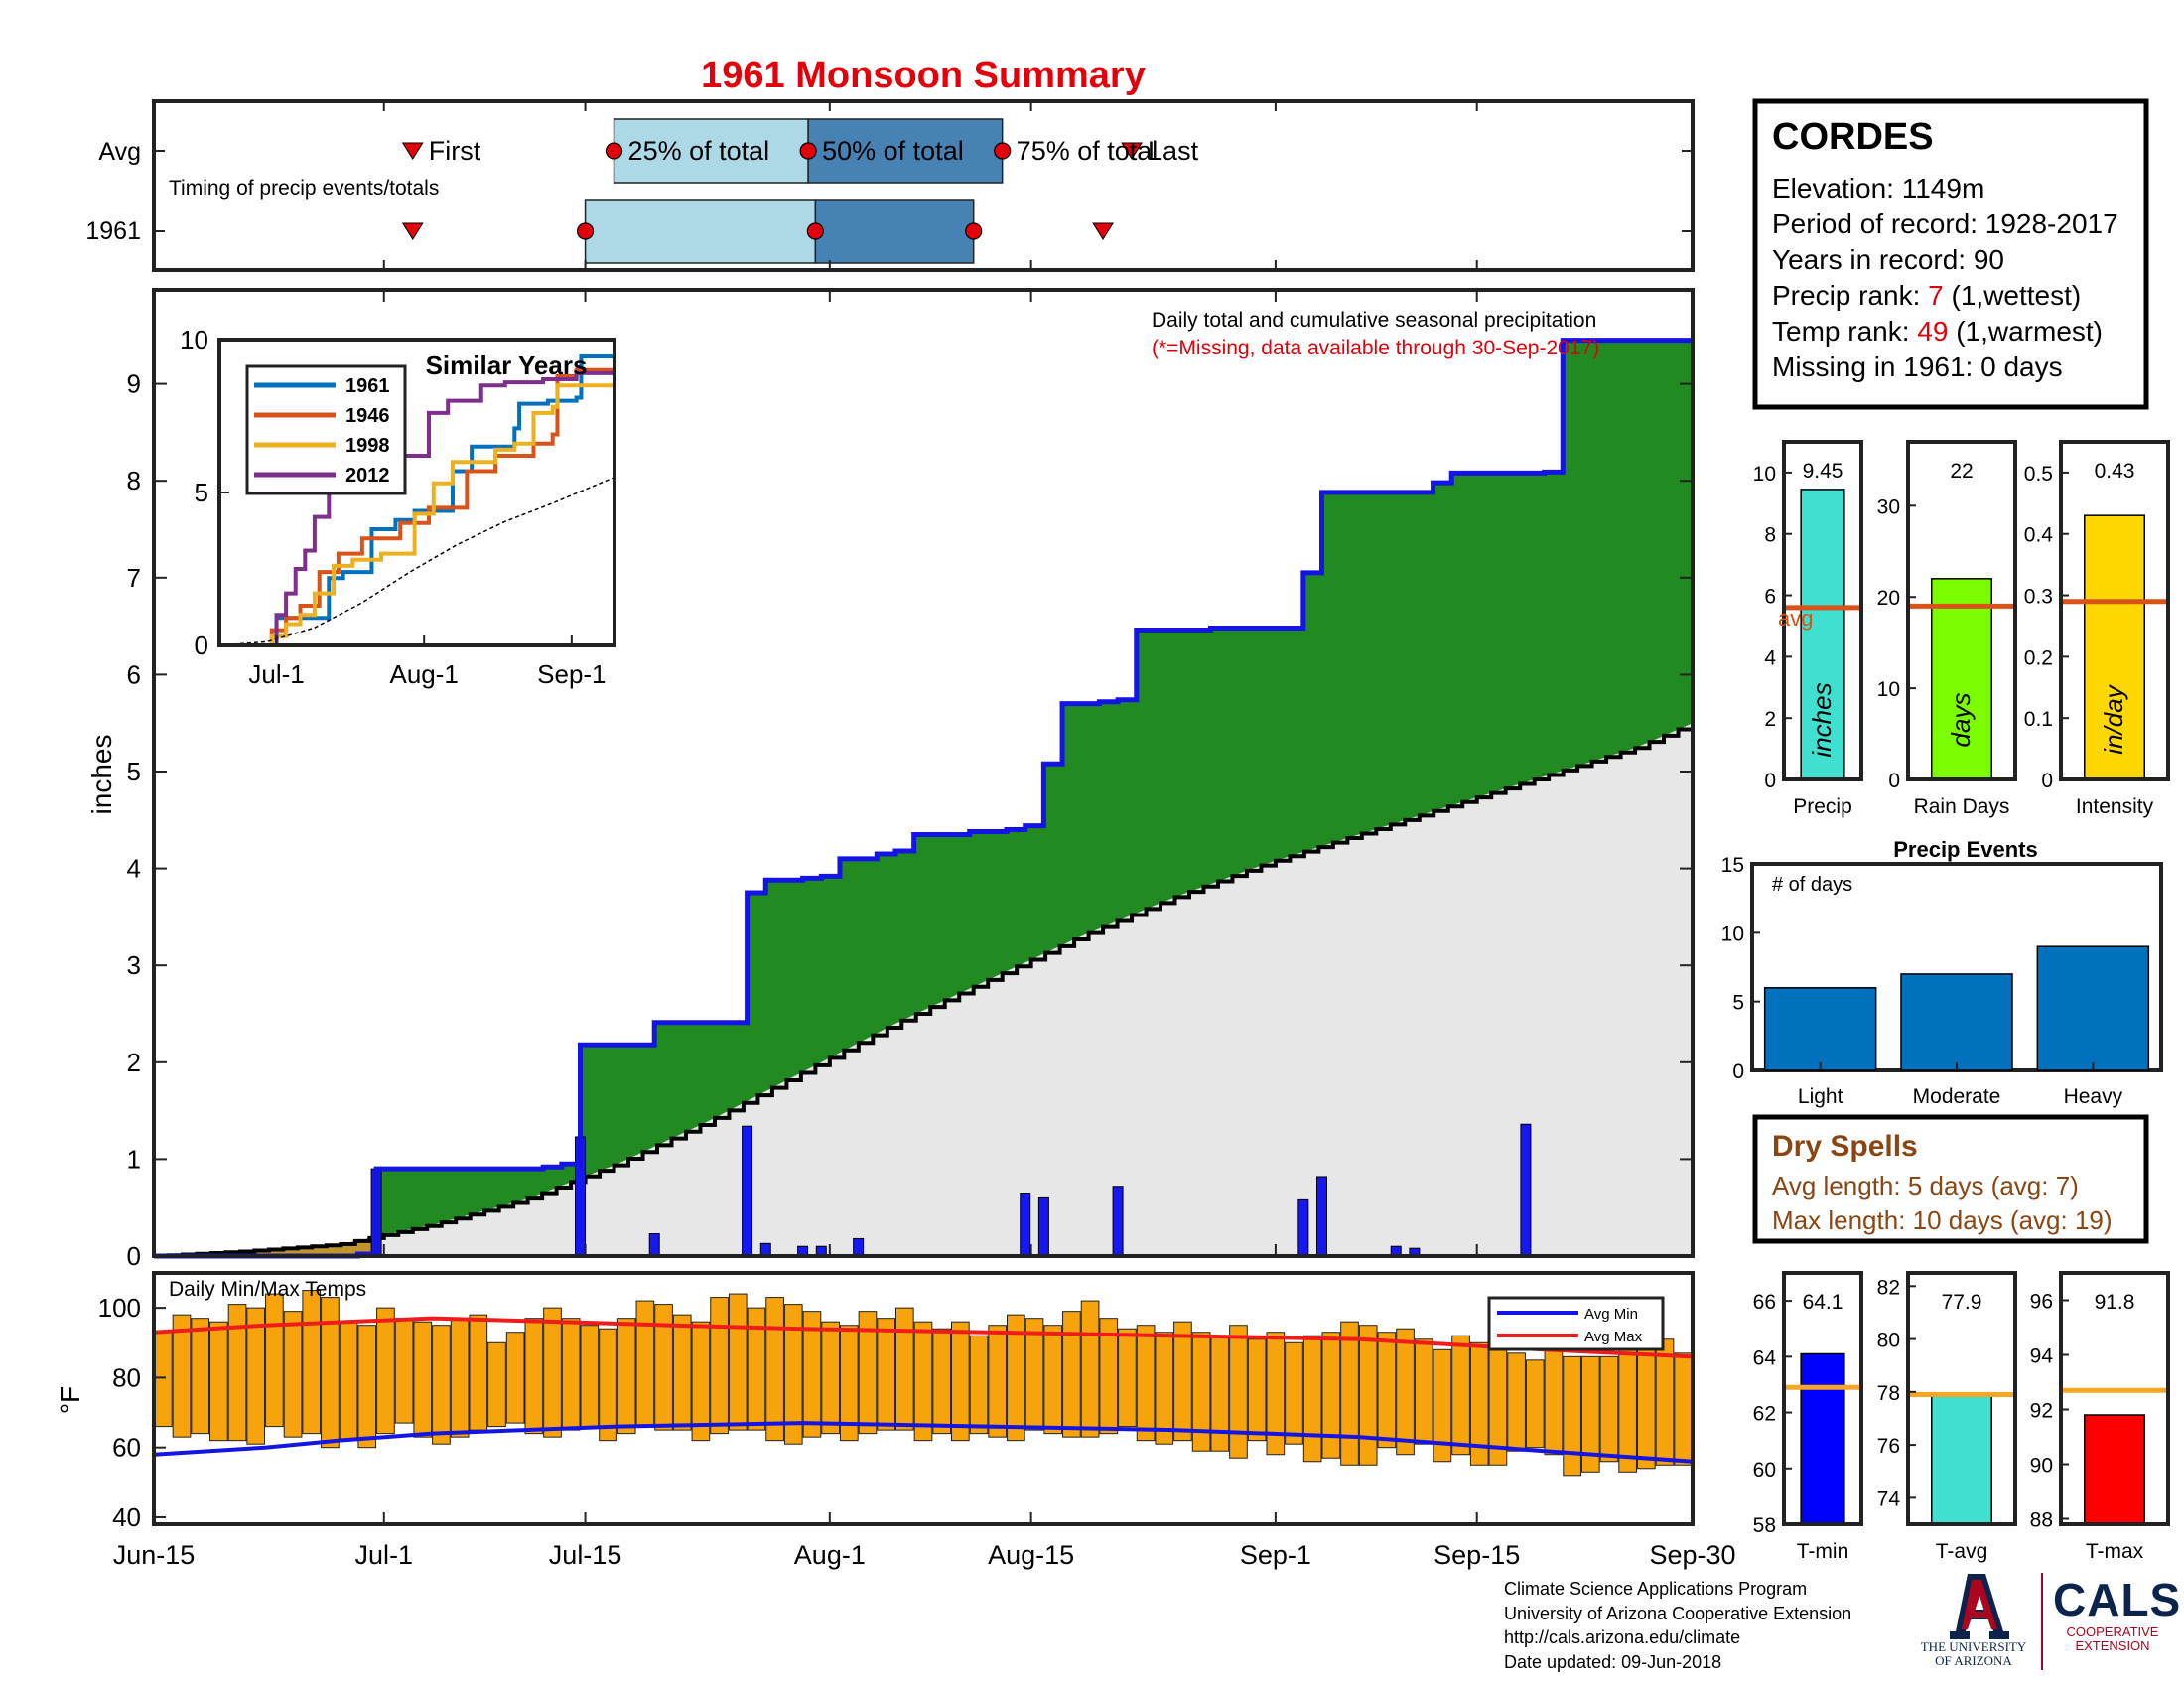 This screenshot has height=1688, width=2184. I want to click on inset-line-1998, so click(417, 510).